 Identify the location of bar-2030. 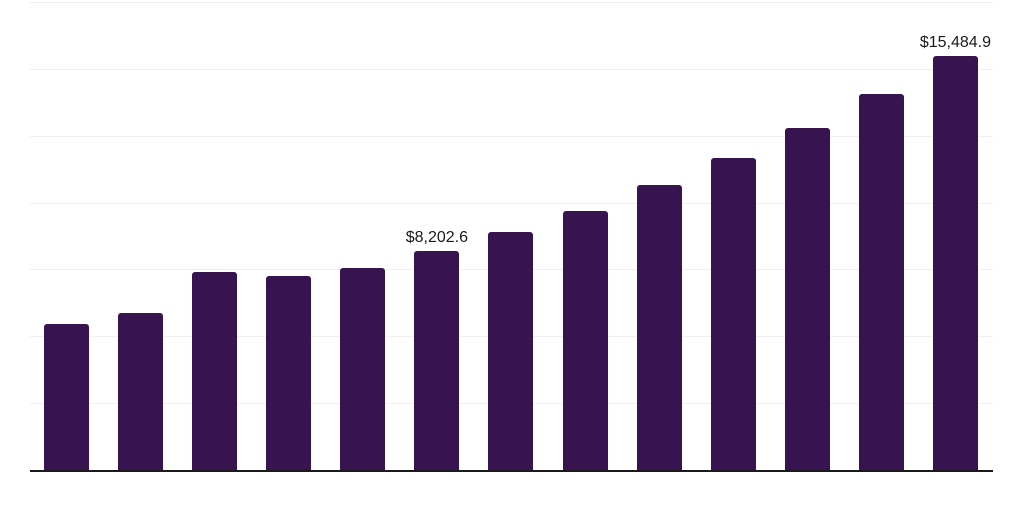
(955, 262).